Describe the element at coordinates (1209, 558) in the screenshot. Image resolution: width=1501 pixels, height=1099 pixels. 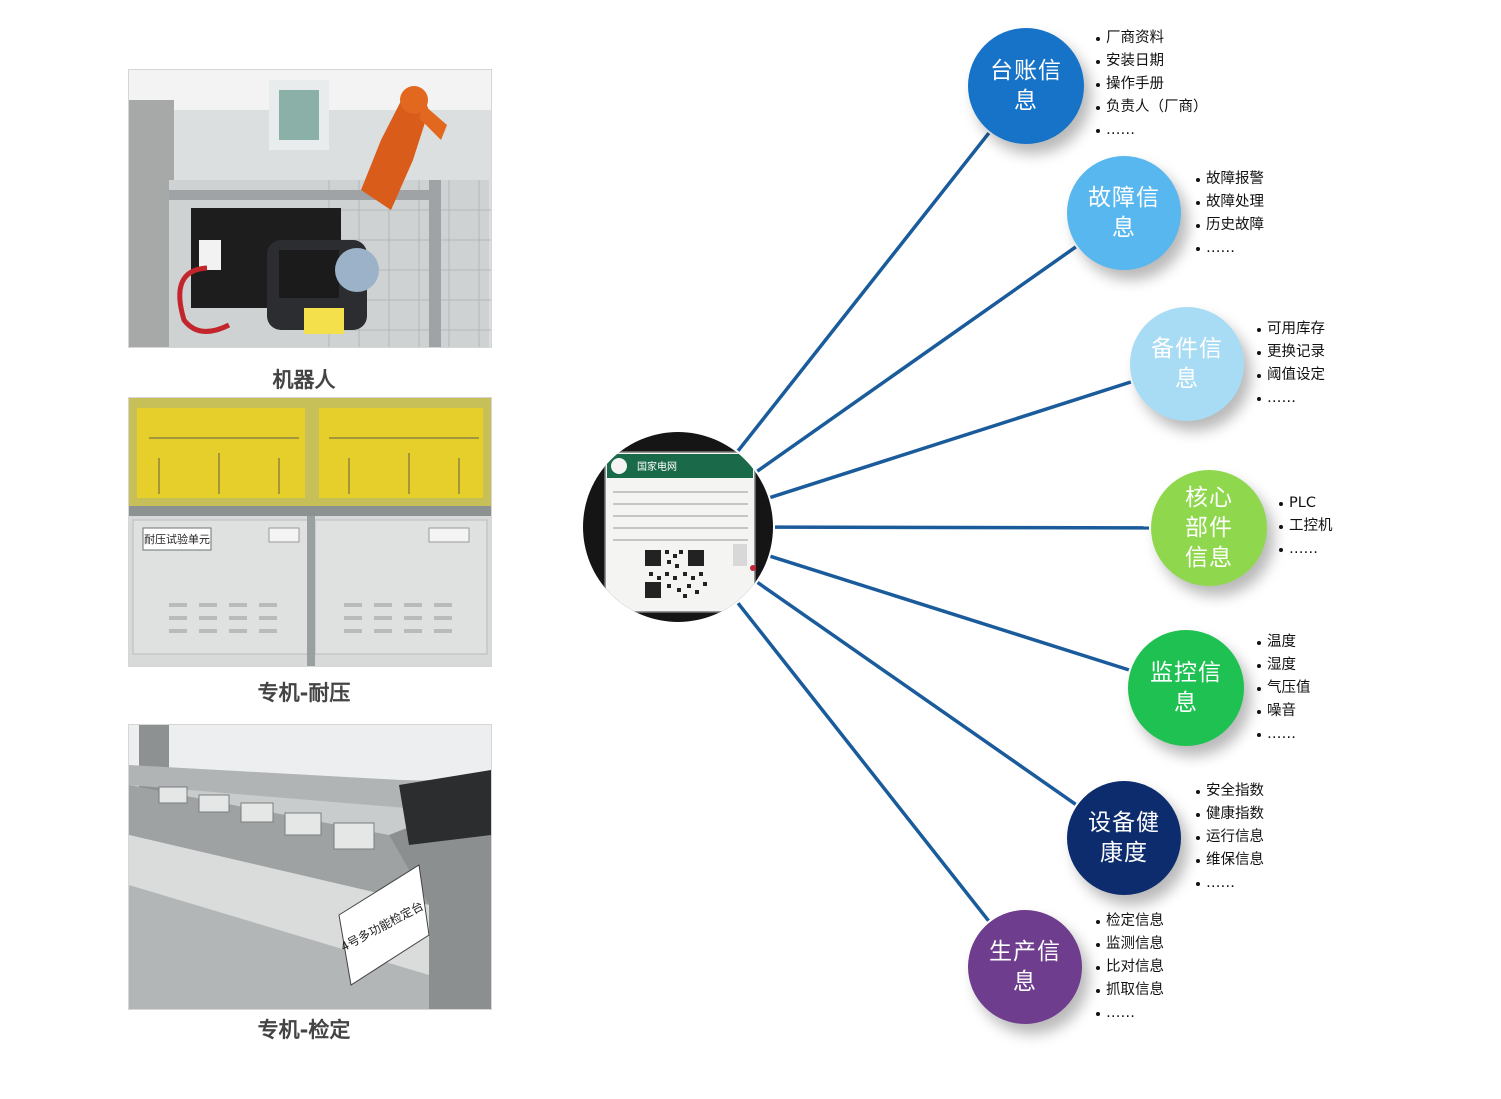
I see `node-label-line: 信息` at that location.